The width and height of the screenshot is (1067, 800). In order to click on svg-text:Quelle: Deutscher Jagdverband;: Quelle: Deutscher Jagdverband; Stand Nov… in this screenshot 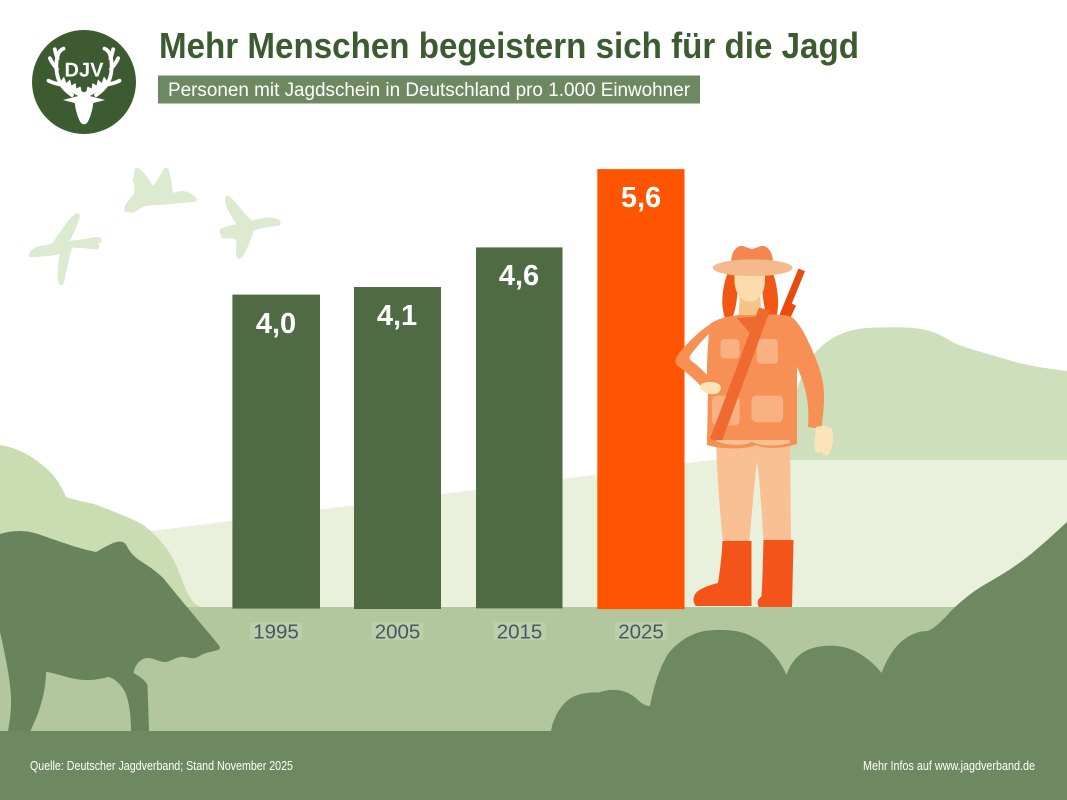, I will do `click(161, 765)`.